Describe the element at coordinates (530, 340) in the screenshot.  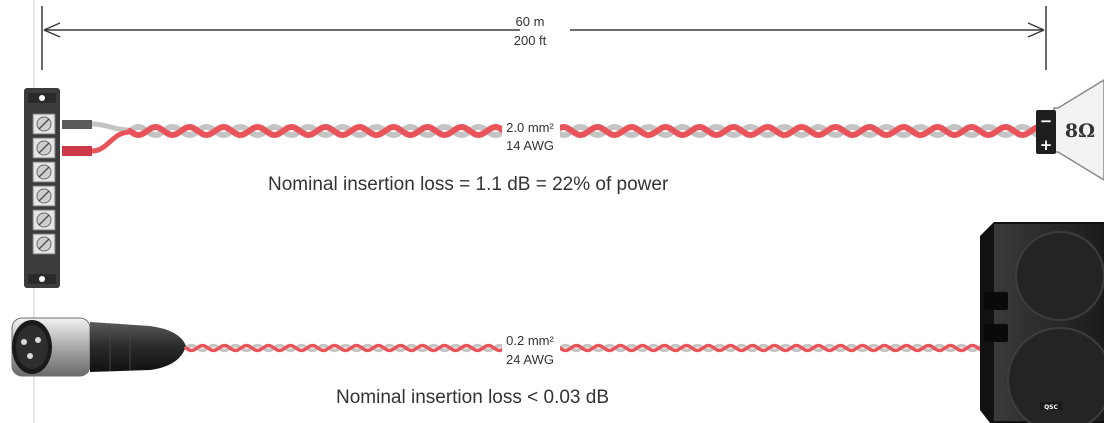
I see `signal-cable-gauge-metric: 0.2 mm²` at that location.